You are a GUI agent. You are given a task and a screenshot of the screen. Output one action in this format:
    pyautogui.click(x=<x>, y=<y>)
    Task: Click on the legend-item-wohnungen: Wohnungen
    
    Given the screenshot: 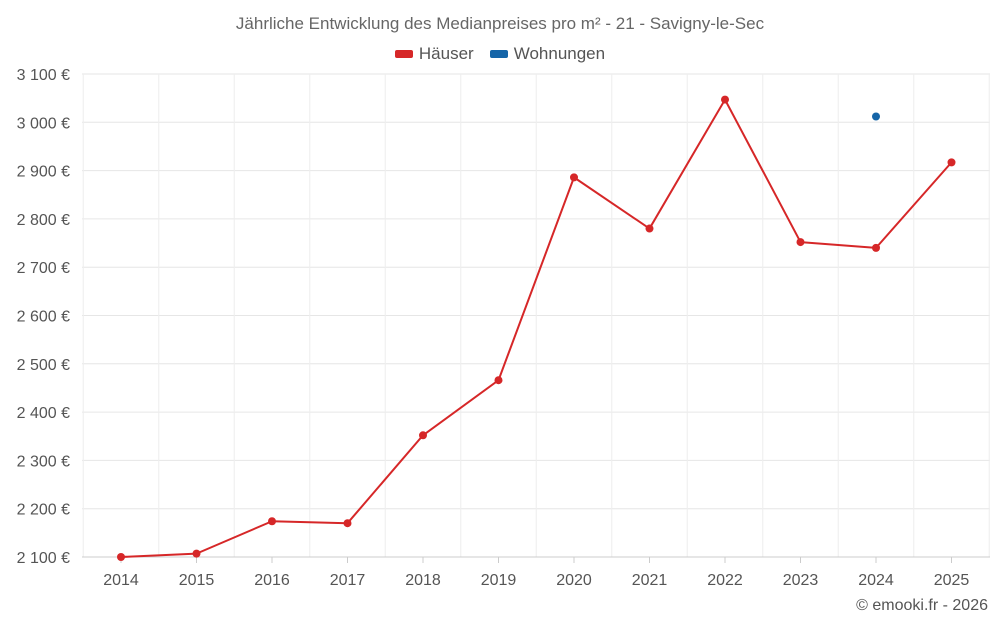 What is the action you would take?
    pyautogui.click(x=547, y=54)
    